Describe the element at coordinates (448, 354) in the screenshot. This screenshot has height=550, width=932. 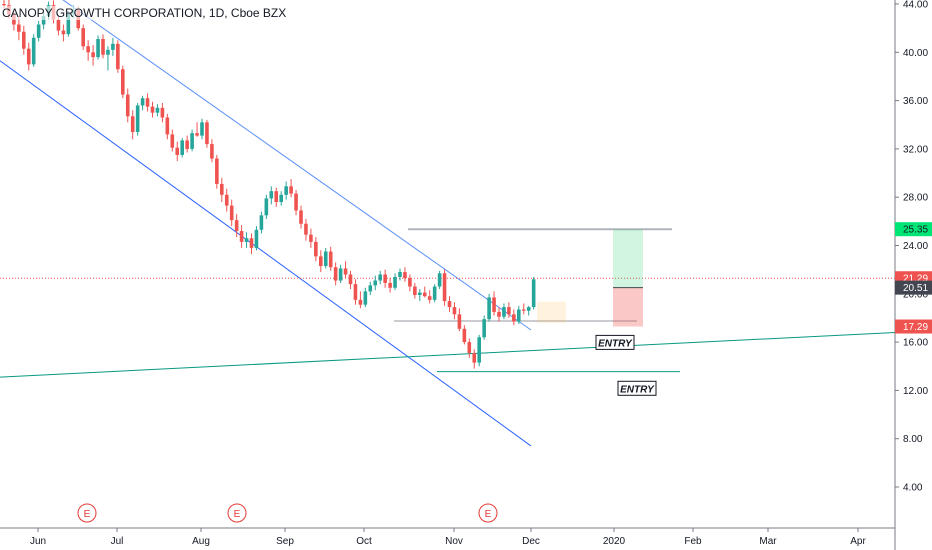
I see `support-trend-line` at that location.